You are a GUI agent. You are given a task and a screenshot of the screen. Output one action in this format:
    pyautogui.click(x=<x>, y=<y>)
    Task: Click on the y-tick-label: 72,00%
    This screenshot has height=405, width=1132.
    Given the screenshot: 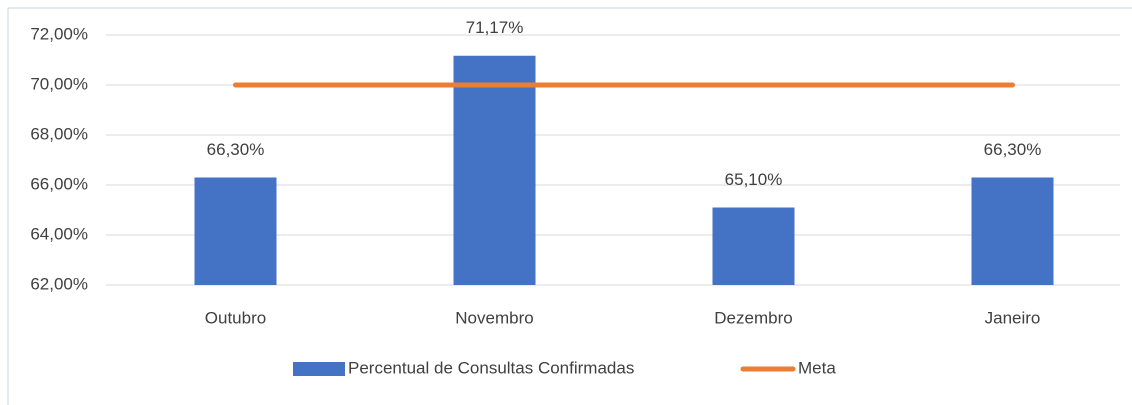 What is the action you would take?
    pyautogui.click(x=59, y=33)
    